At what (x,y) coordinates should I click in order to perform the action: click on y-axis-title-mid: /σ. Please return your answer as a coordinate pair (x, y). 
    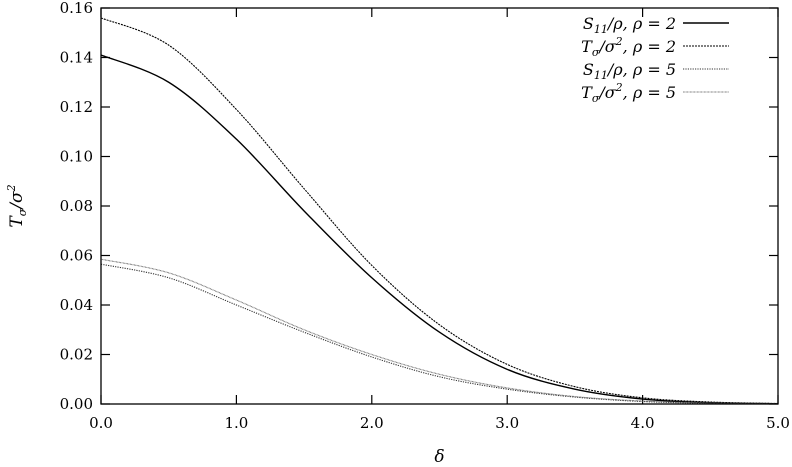
    Looking at the image, I should click on (17, 201).